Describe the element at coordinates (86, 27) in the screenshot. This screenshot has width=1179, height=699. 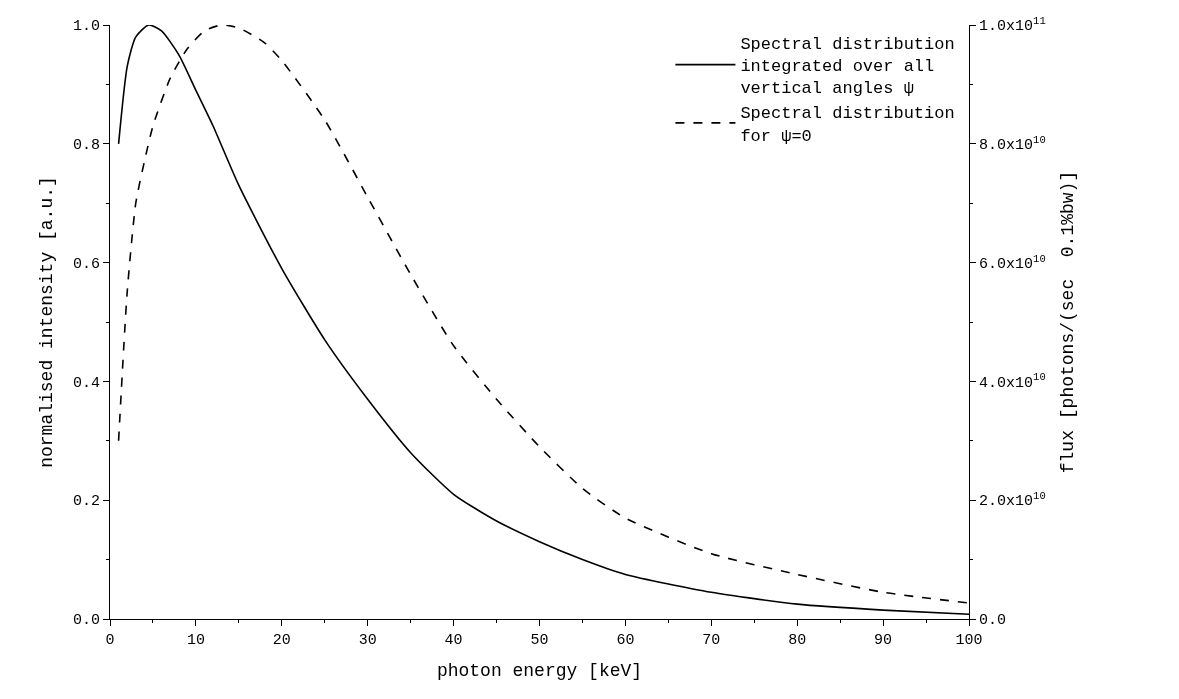
I see `y-tick-label: 1.0` at that location.